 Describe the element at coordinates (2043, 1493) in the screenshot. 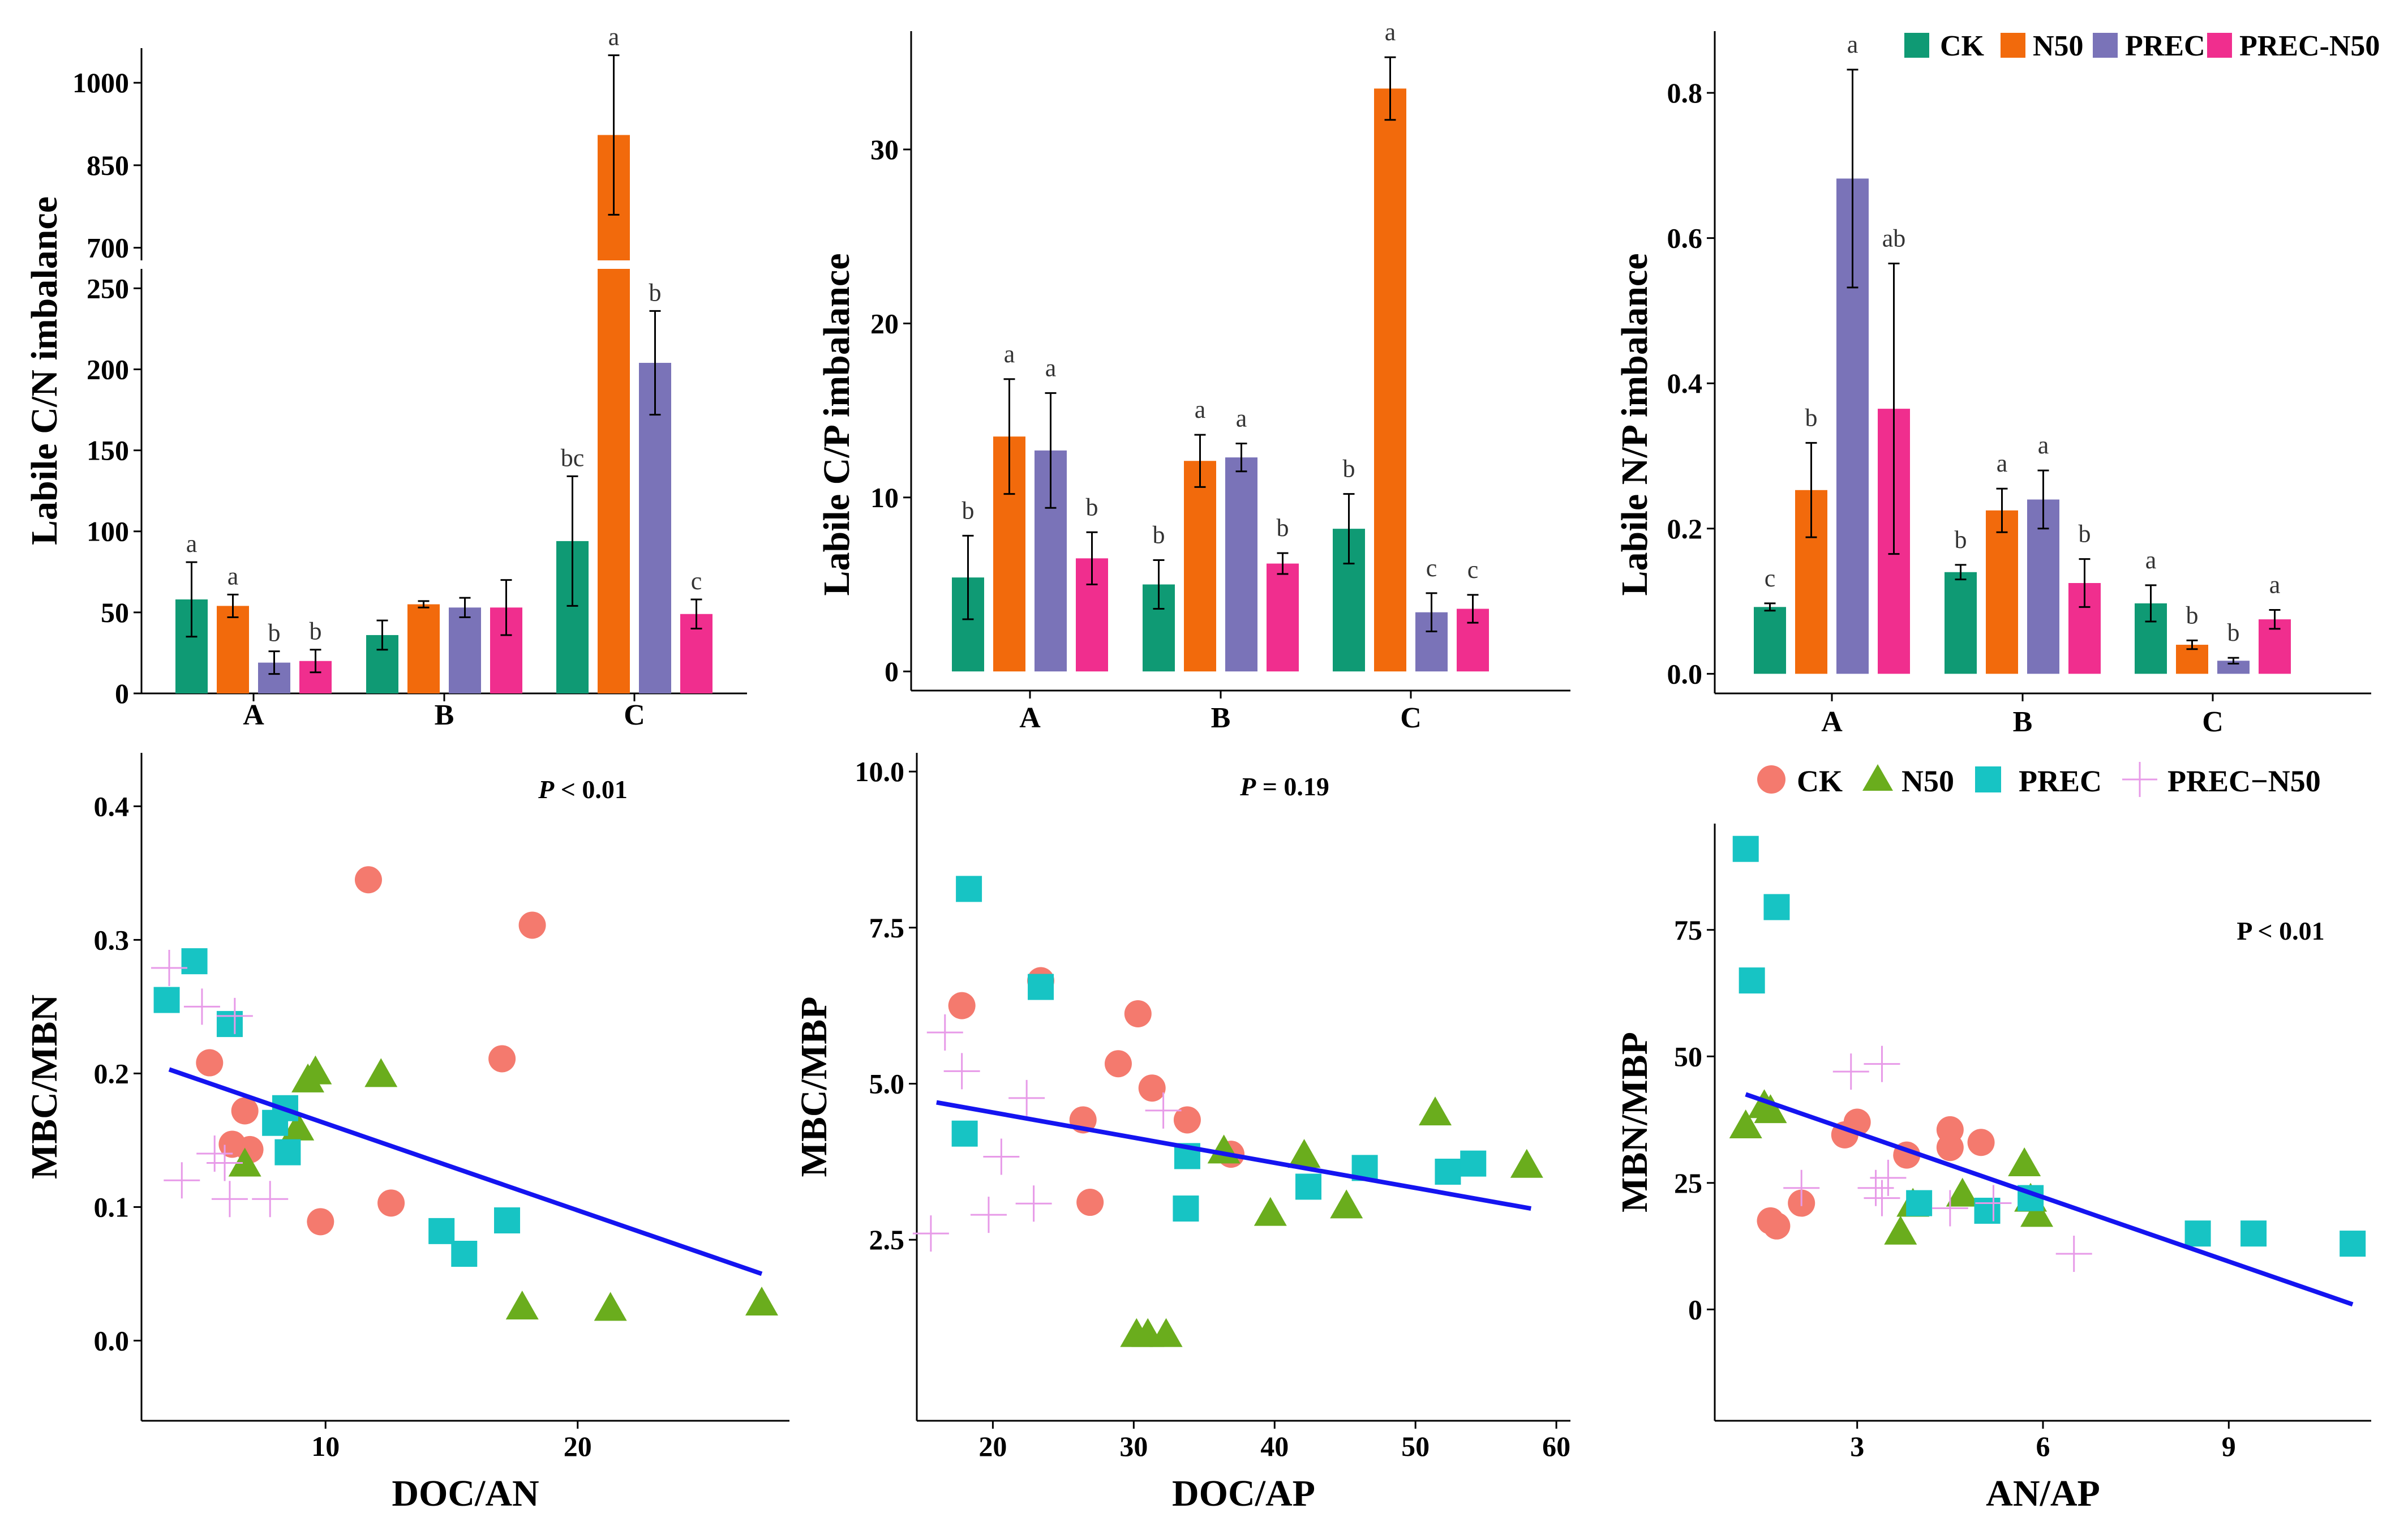

I see `x-axis-title: AN/AP` at that location.